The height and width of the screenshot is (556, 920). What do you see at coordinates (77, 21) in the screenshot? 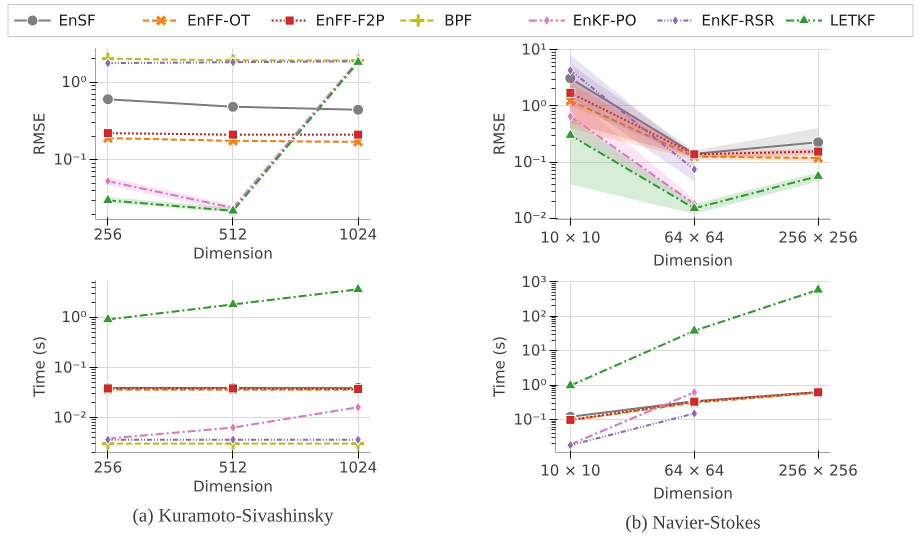
I see `legend-label: EnSF` at bounding box center [77, 21].